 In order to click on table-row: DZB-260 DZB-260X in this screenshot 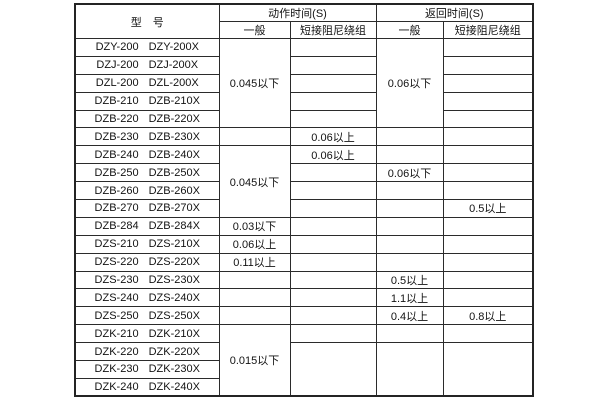, I will do `click(304, 191)`.